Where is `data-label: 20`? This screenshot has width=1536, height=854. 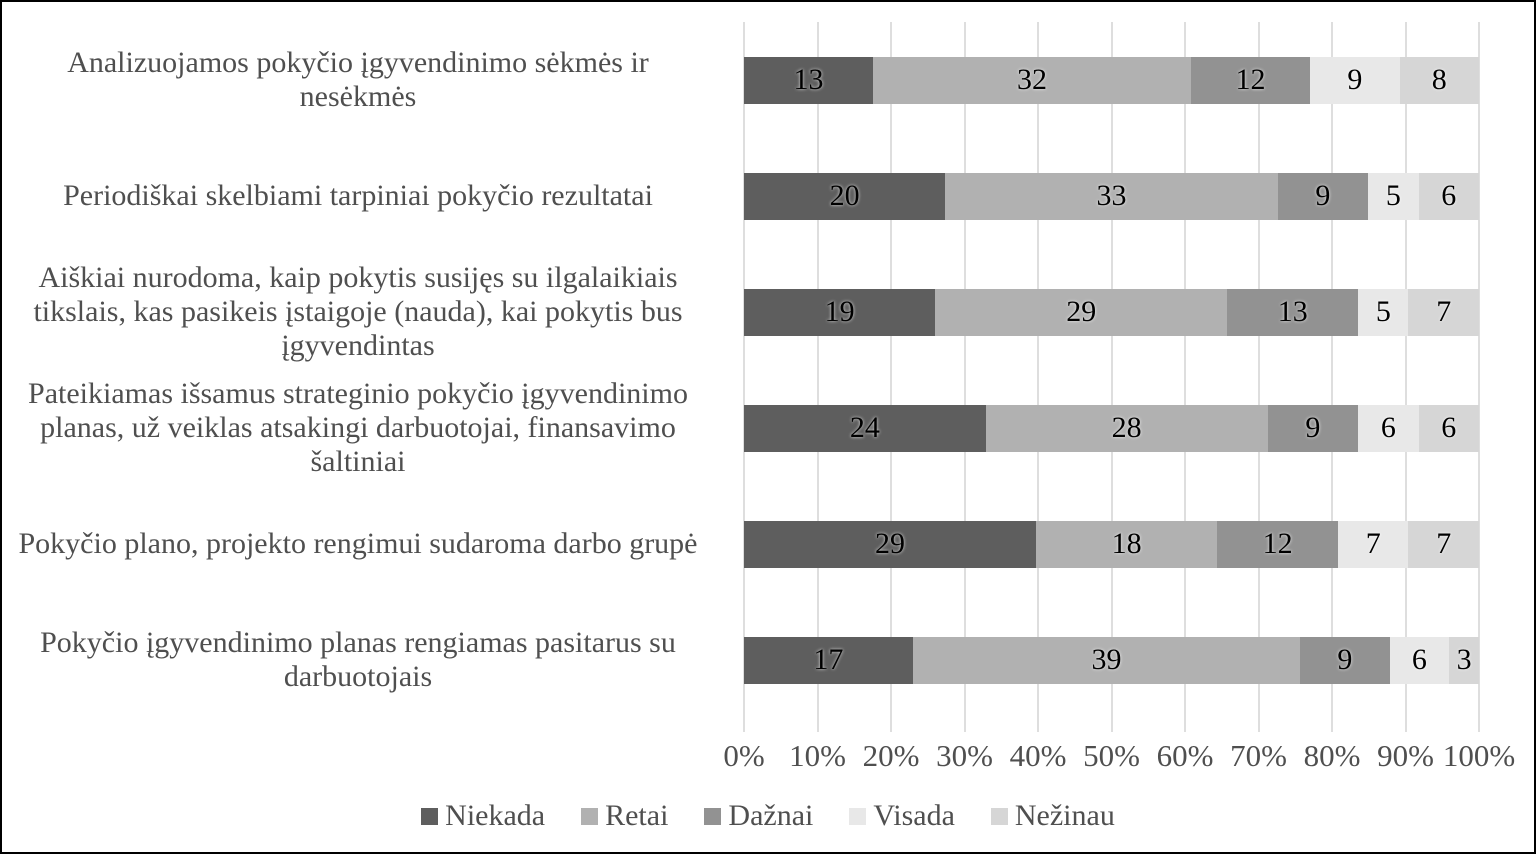 data-label: 20 is located at coordinates (844, 195).